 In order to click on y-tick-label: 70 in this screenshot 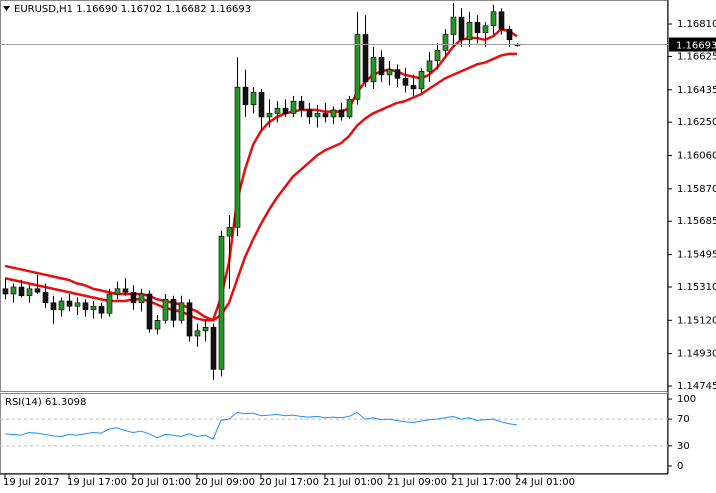, I will do `click(683, 419)`.